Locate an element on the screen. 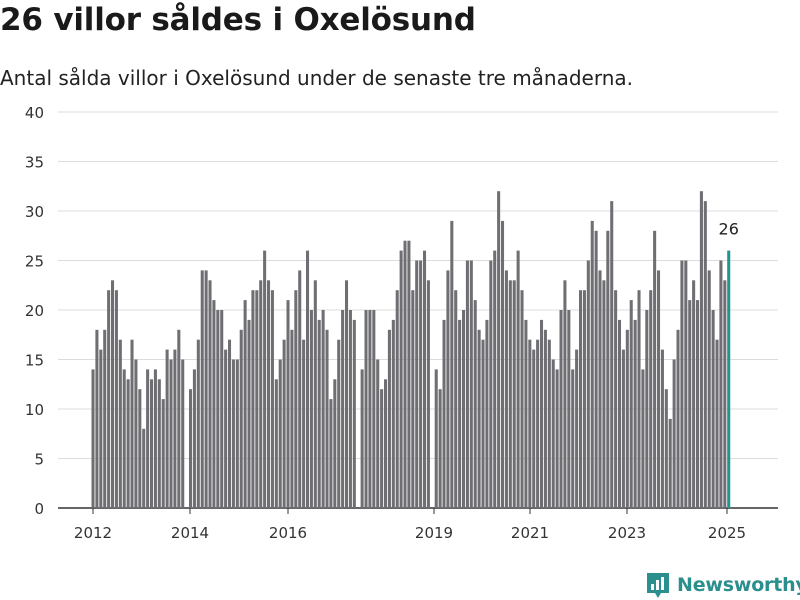  y-tick-label: 30 is located at coordinates (34, 212).